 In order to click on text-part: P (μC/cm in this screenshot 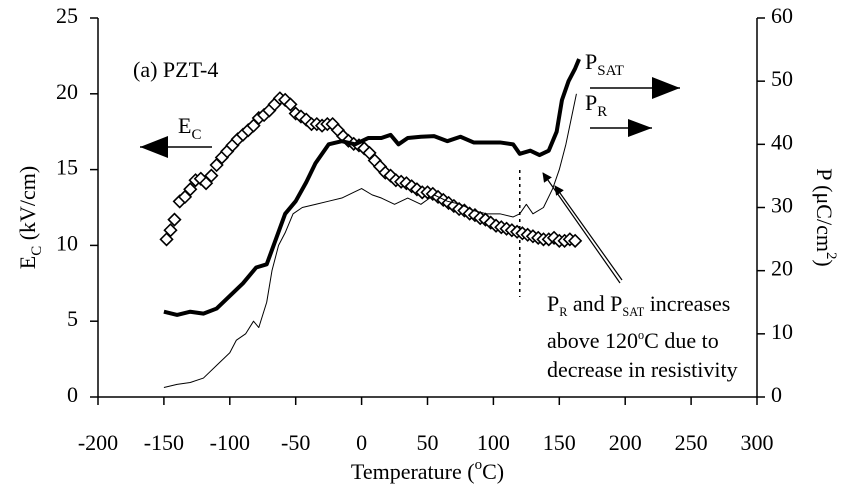, I will do `click(824, 210)`.